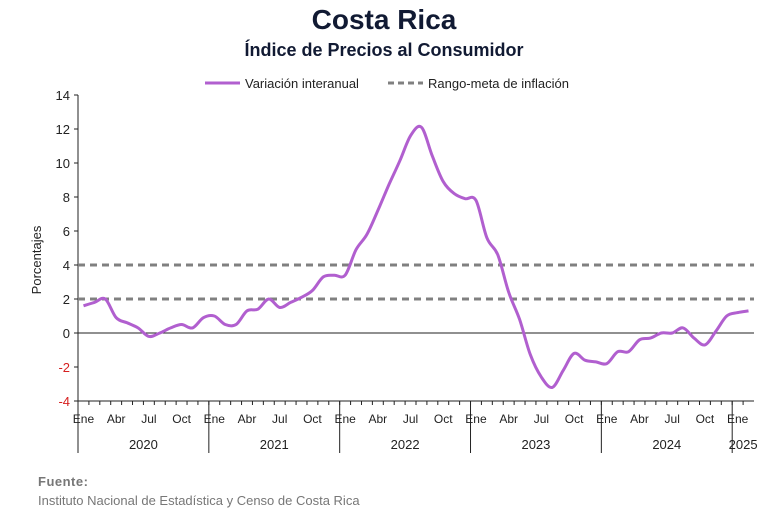 This screenshot has width=768, height=512. Describe the element at coordinates (143, 444) in the screenshot. I see `x-year-label: 2020` at that location.